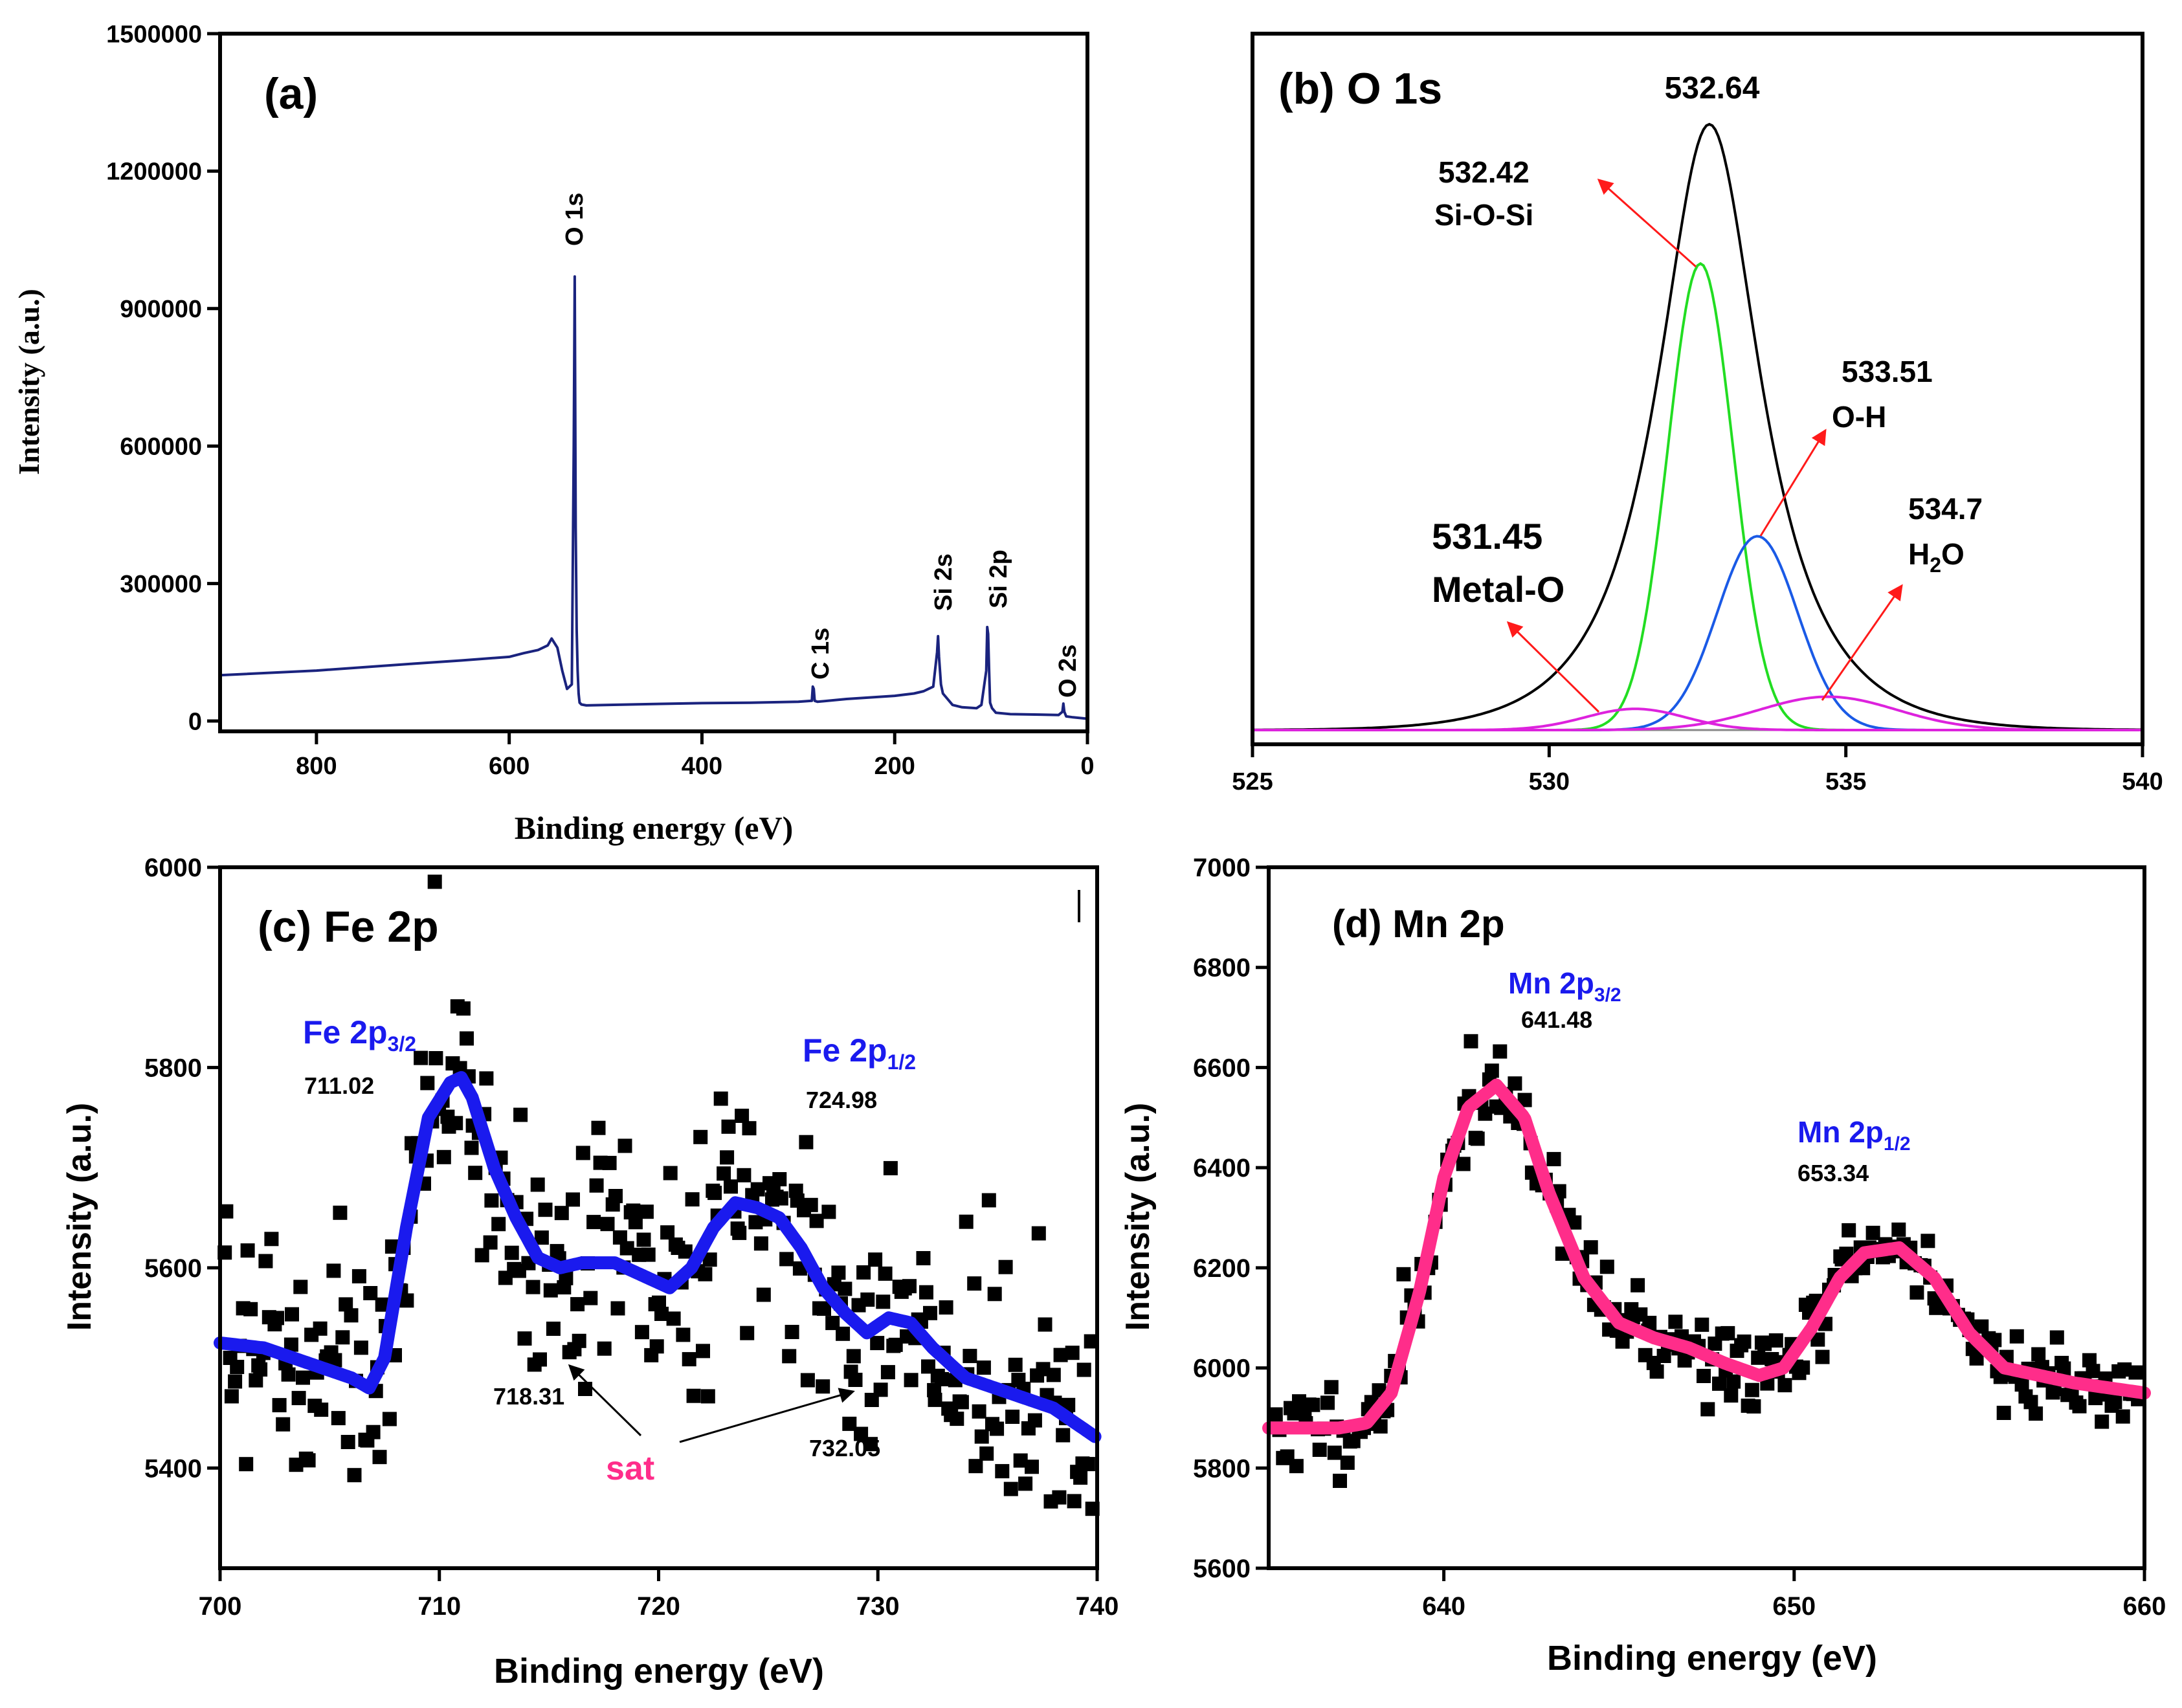 The height and width of the screenshot is (1708, 2182). What do you see at coordinates (161, 448) in the screenshot?
I see `panel-a-ytick-label: 600000` at bounding box center [161, 448].